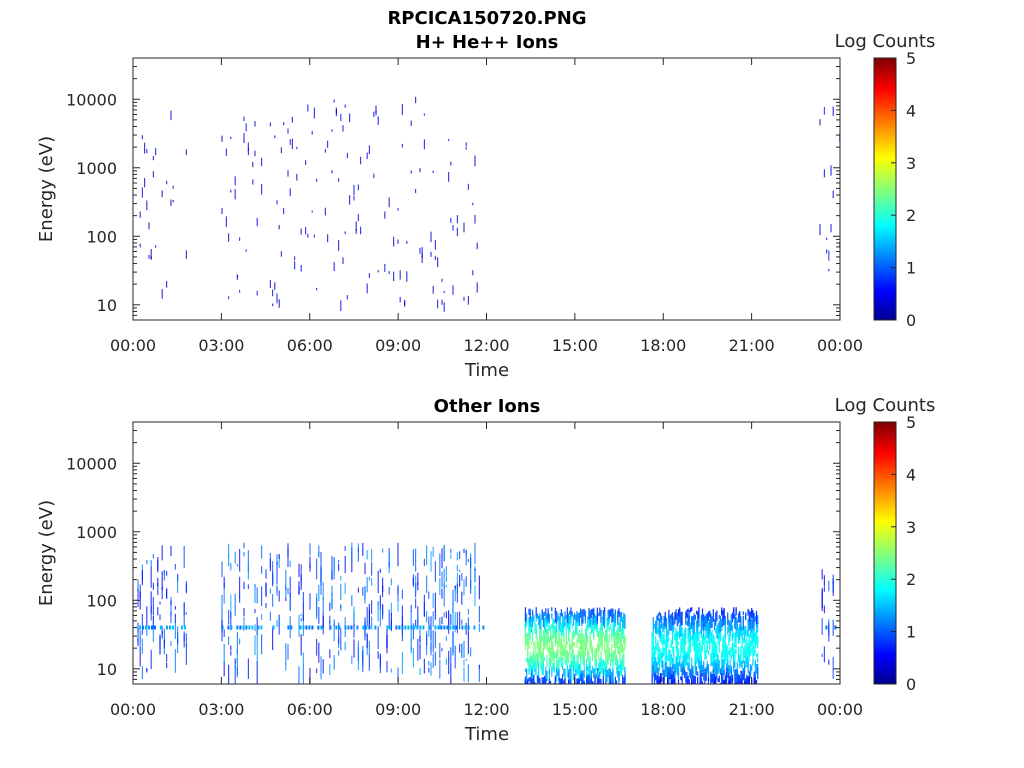  Describe the element at coordinates (486, 370) in the screenshot. I see `x-axis-label: Time` at that location.